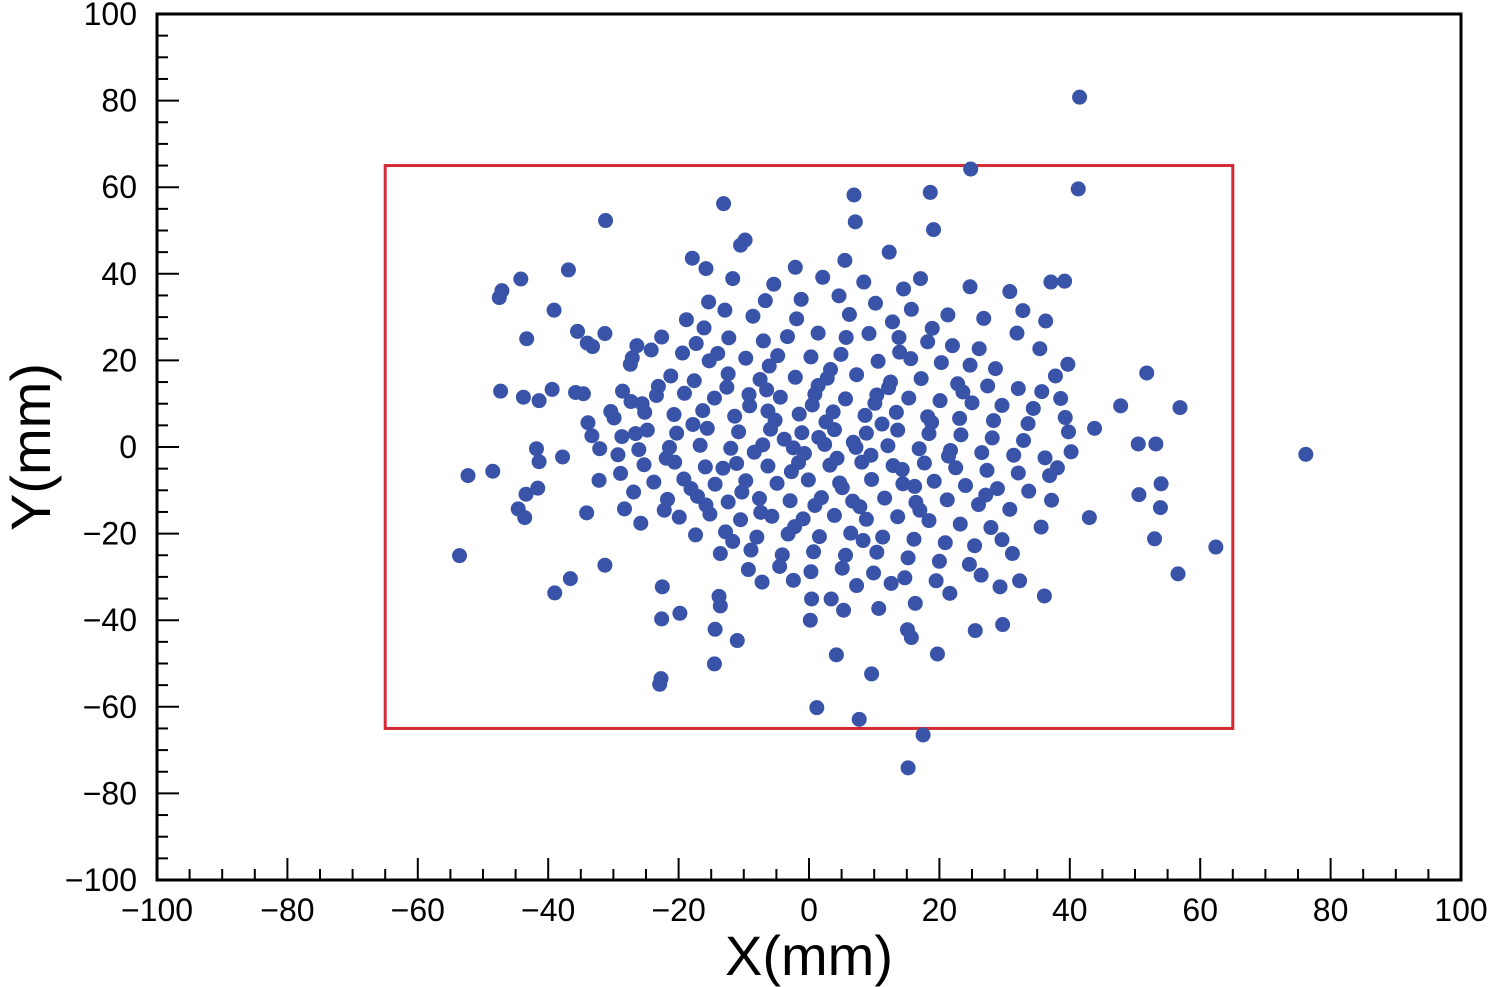 The image size is (1493, 987). I want to click on y-tick-label: −60, so click(110, 707).